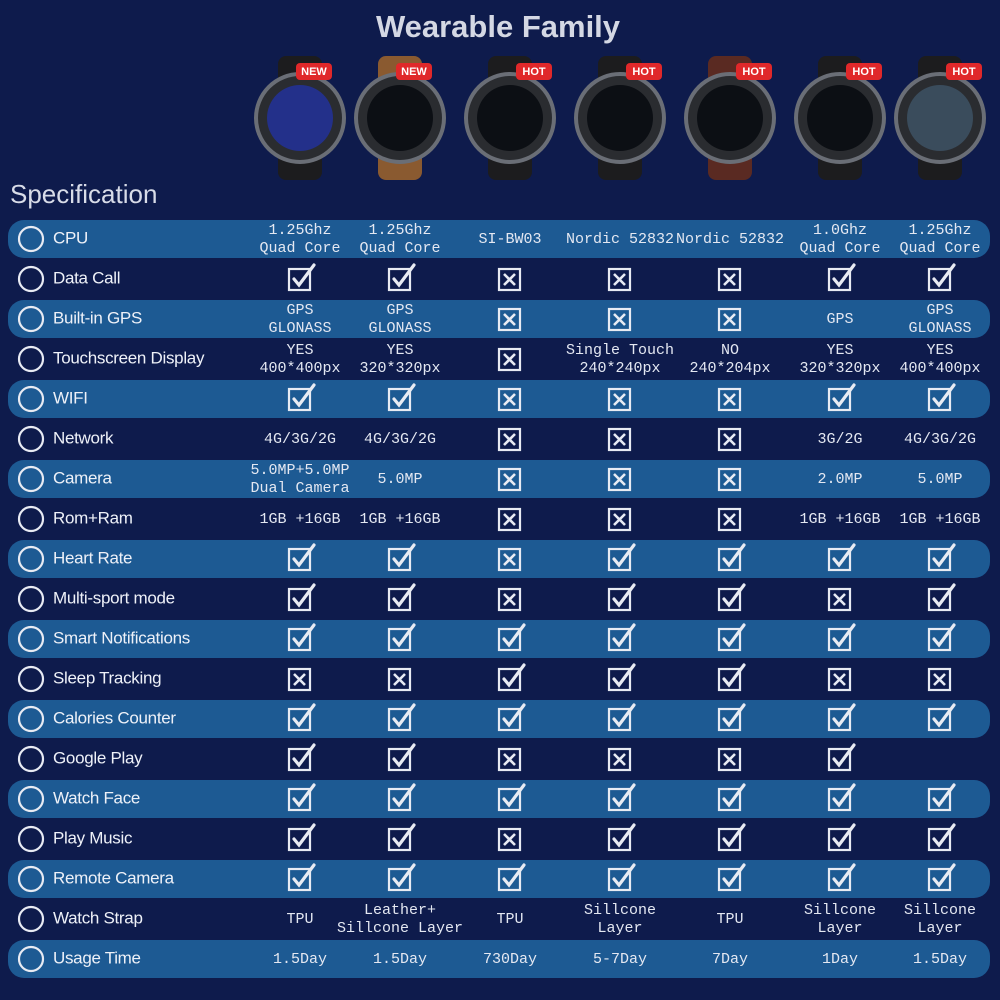 Image resolution: width=1000 pixels, height=1000 pixels. I want to click on cell-text: YES, so click(939, 350).